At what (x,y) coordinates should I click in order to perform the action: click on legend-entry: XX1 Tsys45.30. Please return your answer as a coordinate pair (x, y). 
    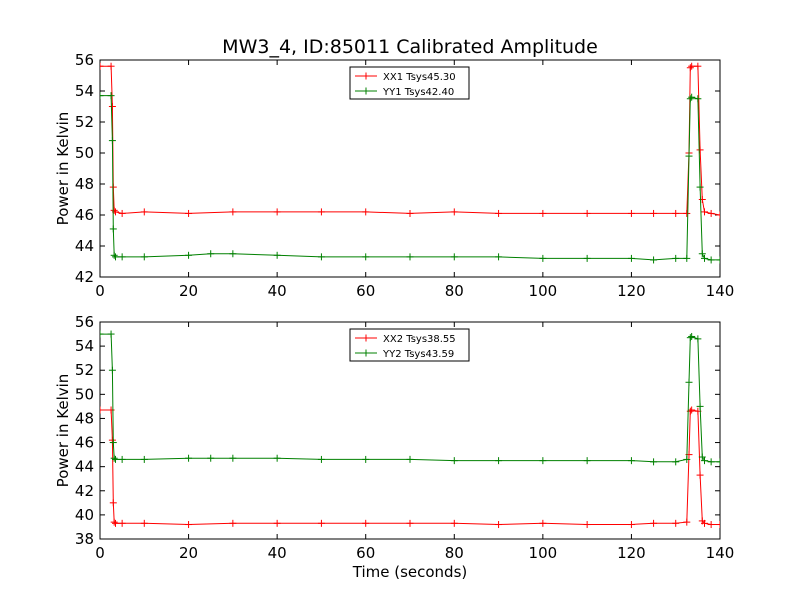
    Looking at the image, I should click on (405, 77).